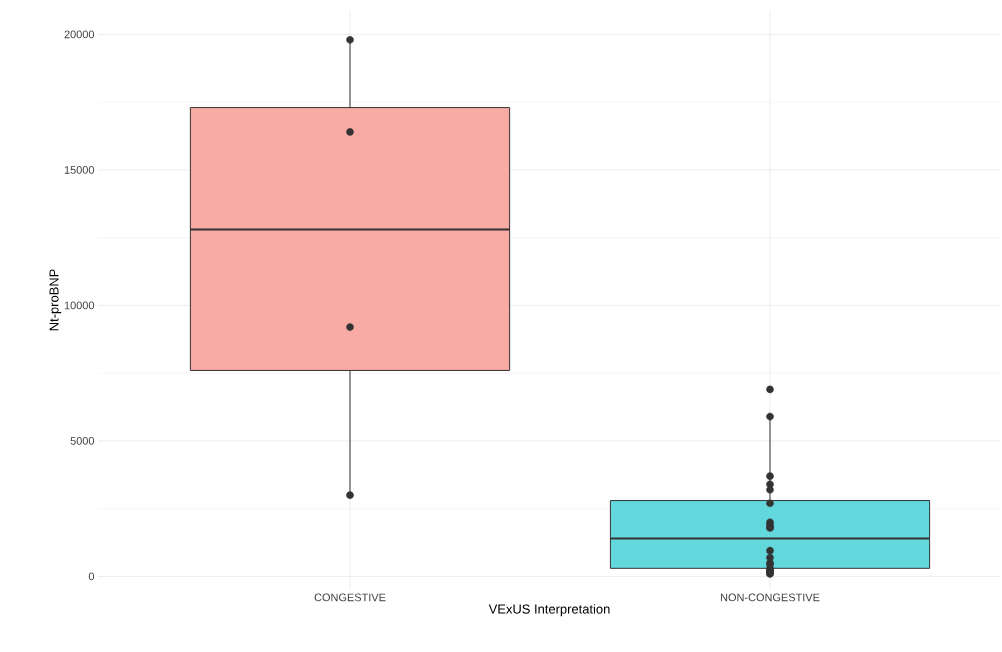  I want to click on x-tick-label: CONGESTIVE, so click(350, 597).